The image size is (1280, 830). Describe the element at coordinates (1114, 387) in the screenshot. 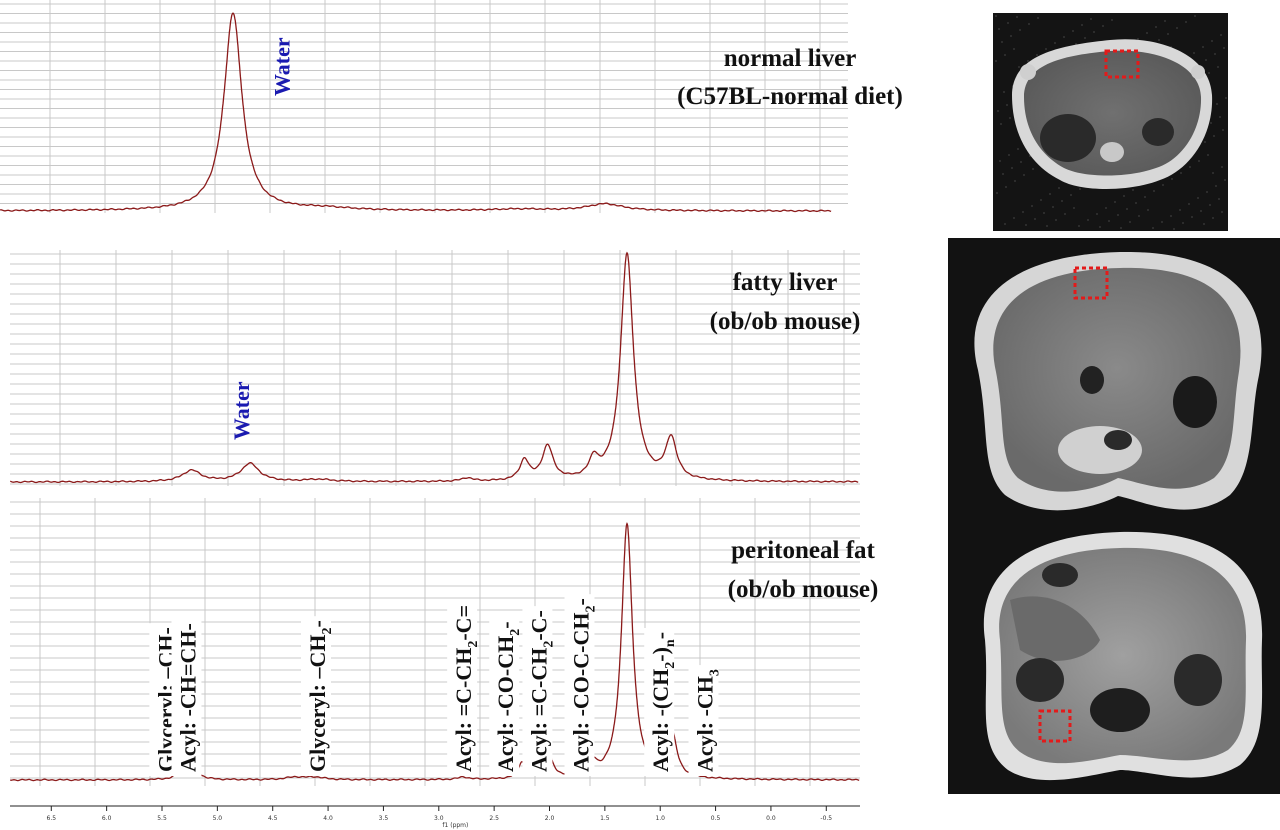

I see `fatty-liver-mri-image` at that location.